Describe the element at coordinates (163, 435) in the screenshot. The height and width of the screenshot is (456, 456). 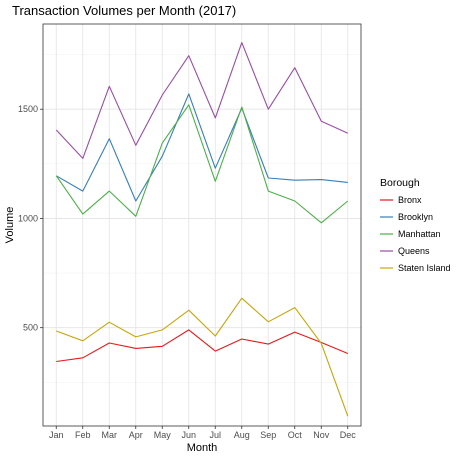
I see `x-tick-label: May` at that location.